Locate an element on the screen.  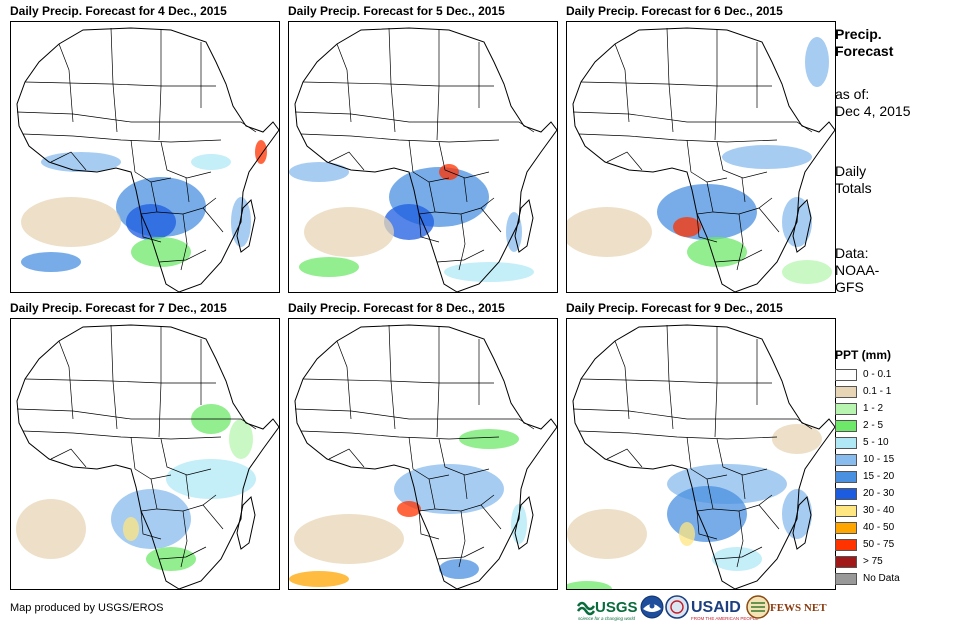
legend-item: 0 - 0.1 is located at coordinates (867, 374).